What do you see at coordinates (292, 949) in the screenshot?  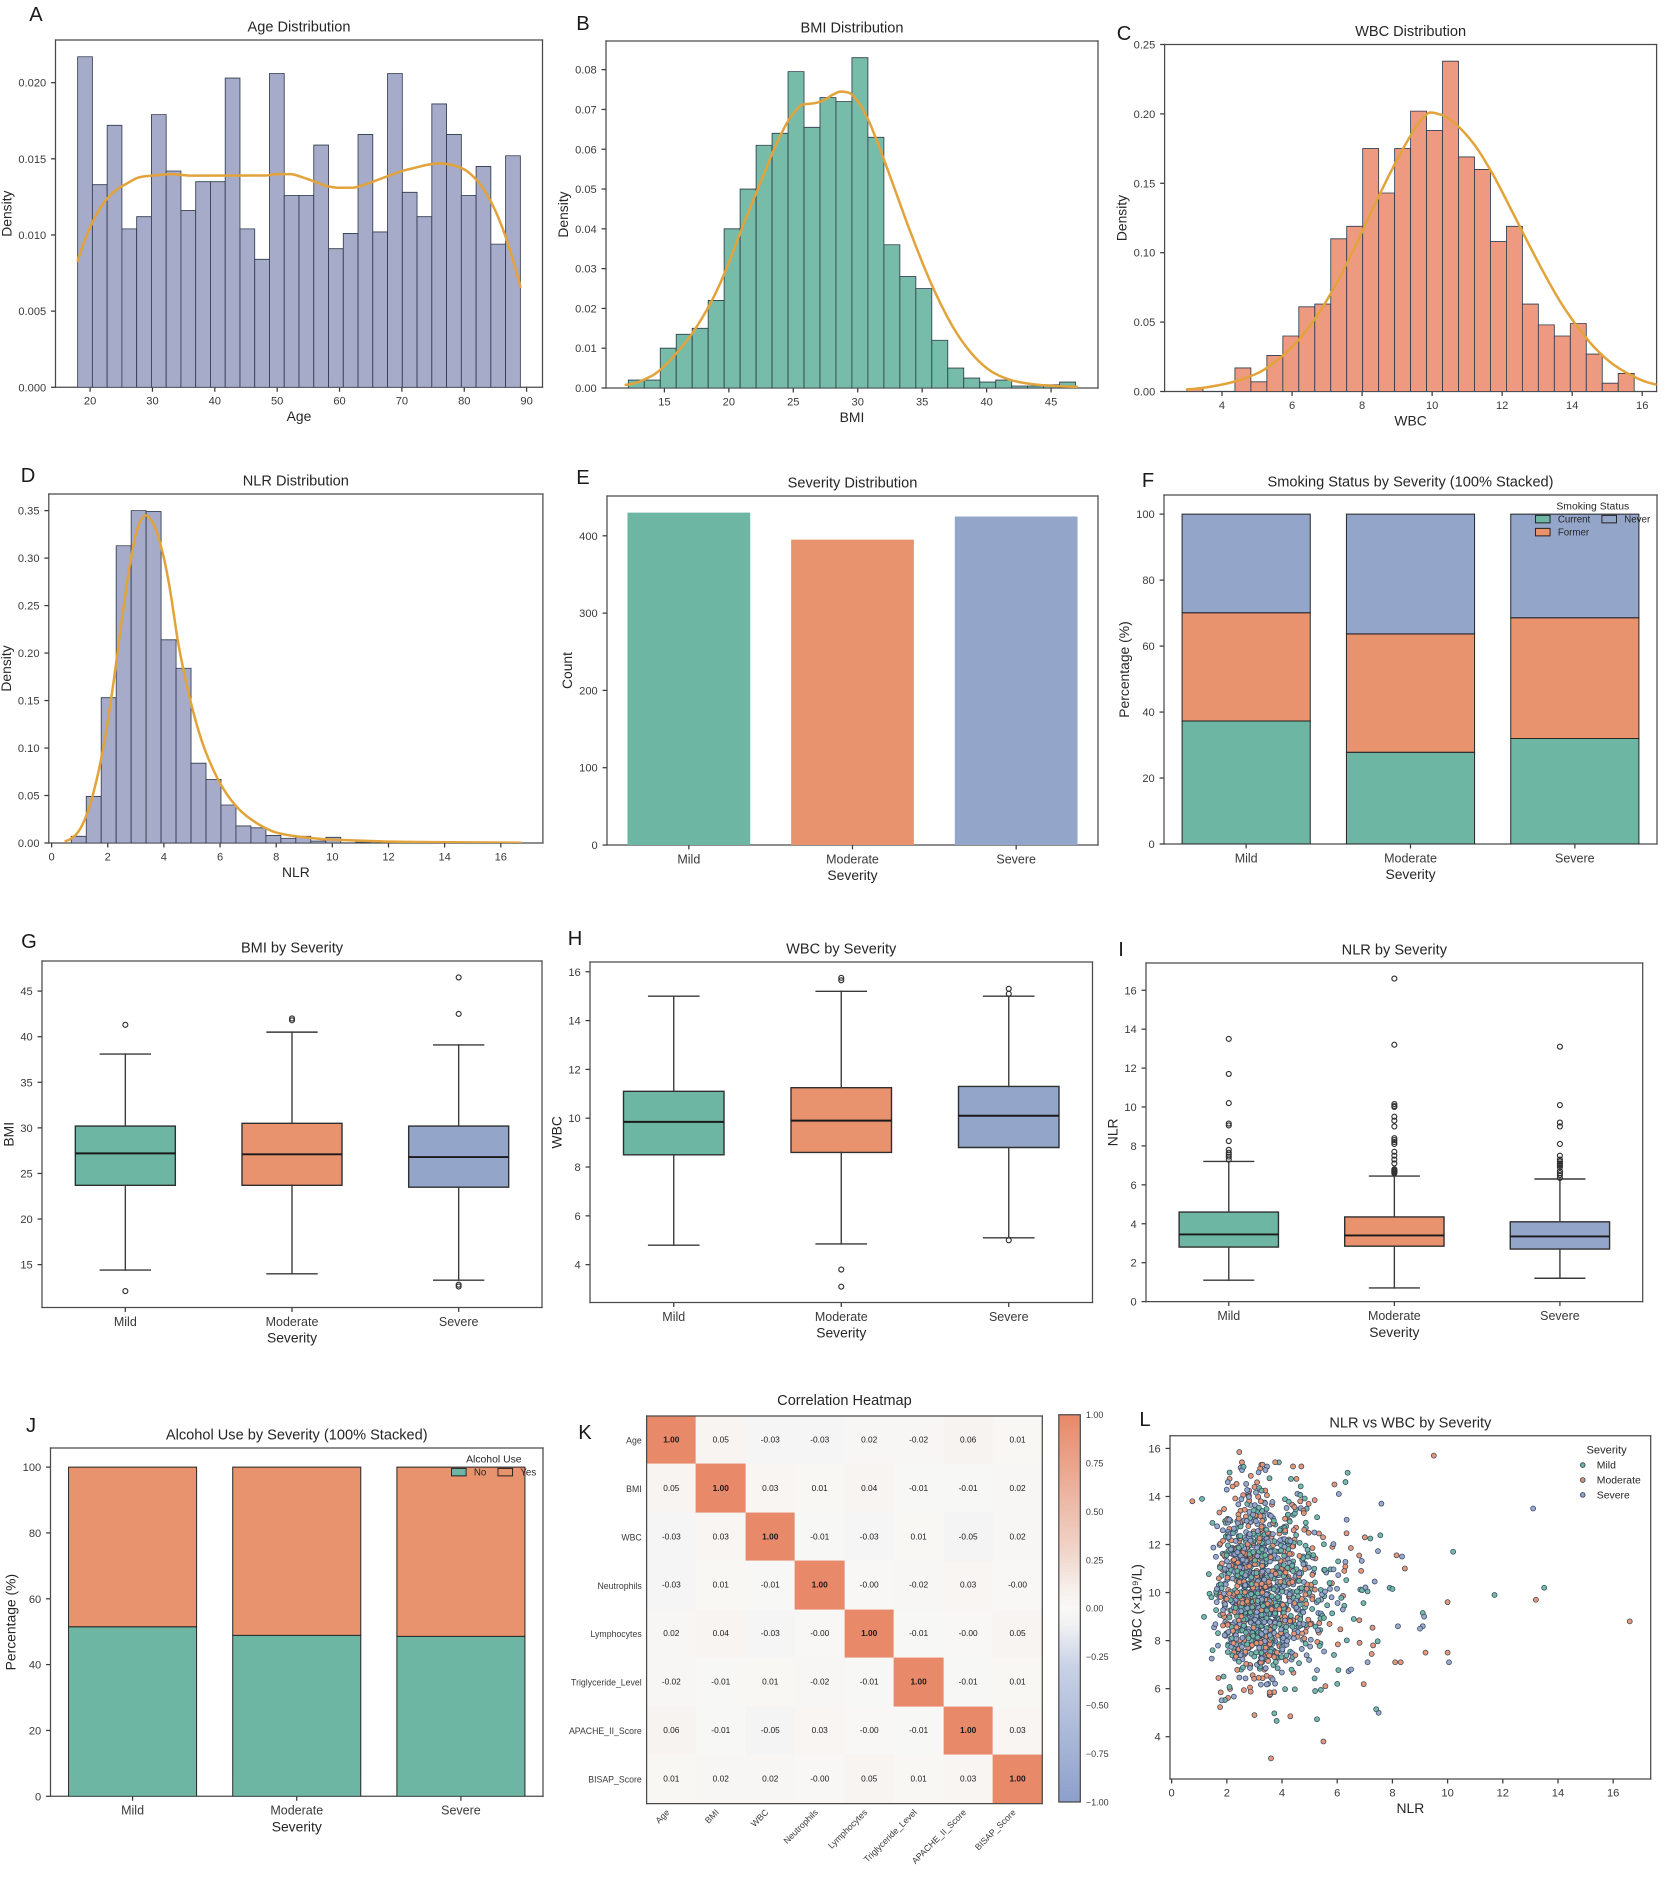 I see `svg-text: BMI by Severity` at bounding box center [292, 949].